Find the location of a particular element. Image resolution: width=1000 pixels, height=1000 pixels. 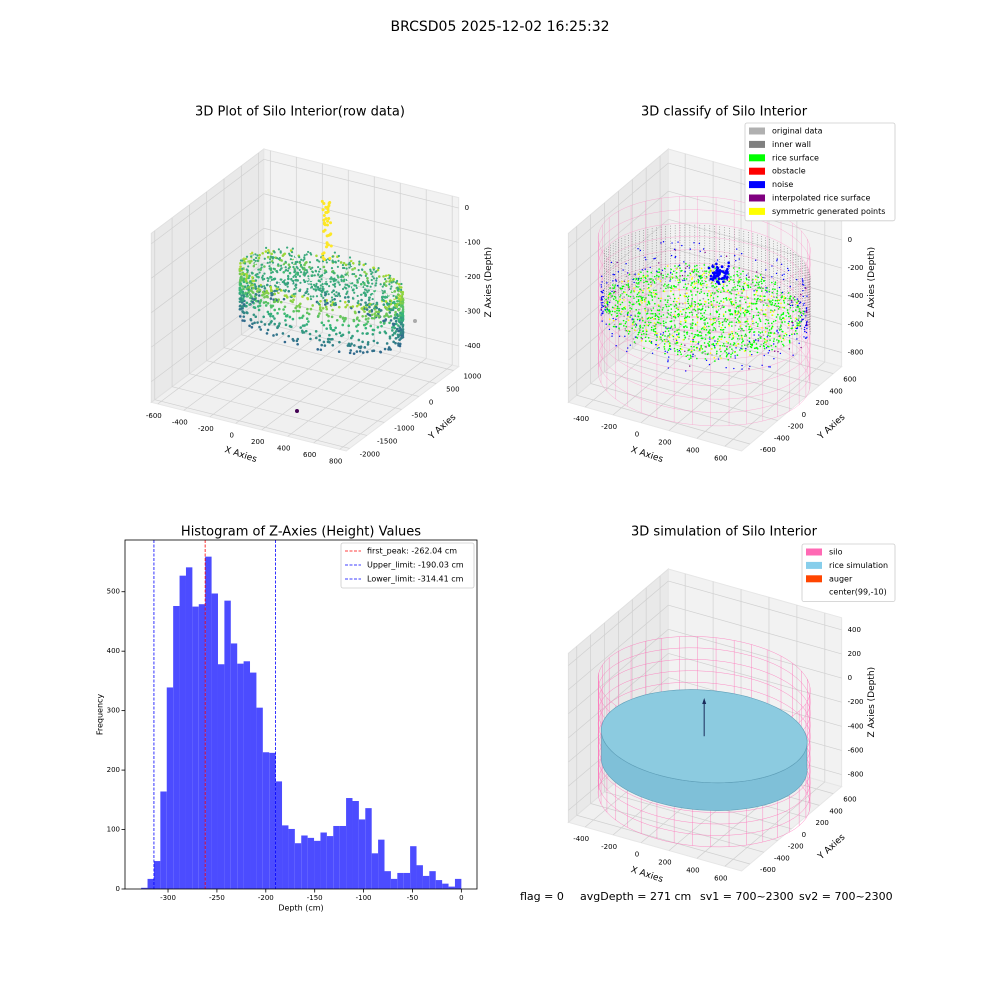

legend-box is located at coordinates (848, 572).